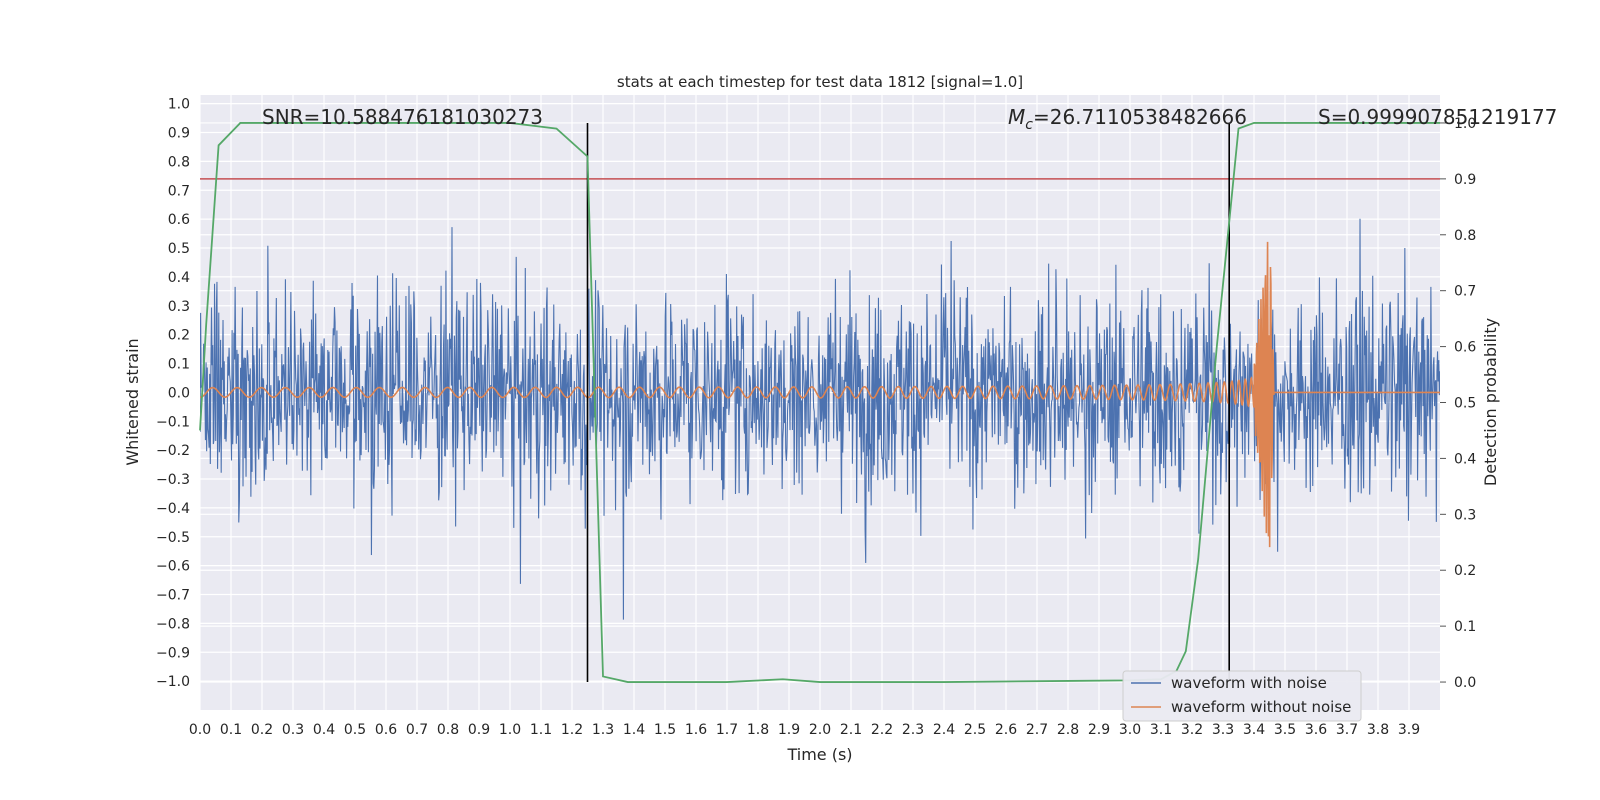  Describe the element at coordinates (355, 730) in the screenshot. I see `x-tick-label: 0.5` at that location.